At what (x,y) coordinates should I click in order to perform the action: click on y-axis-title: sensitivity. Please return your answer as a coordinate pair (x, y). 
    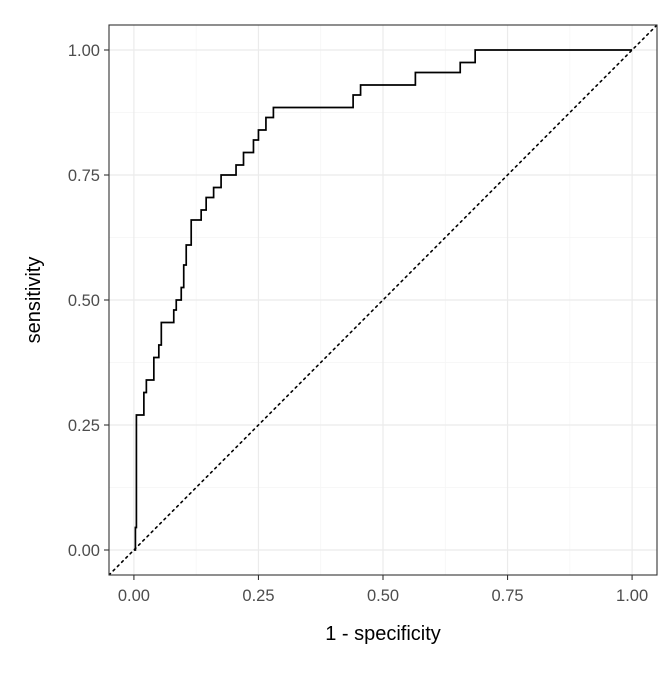
    Looking at the image, I should click on (34, 300).